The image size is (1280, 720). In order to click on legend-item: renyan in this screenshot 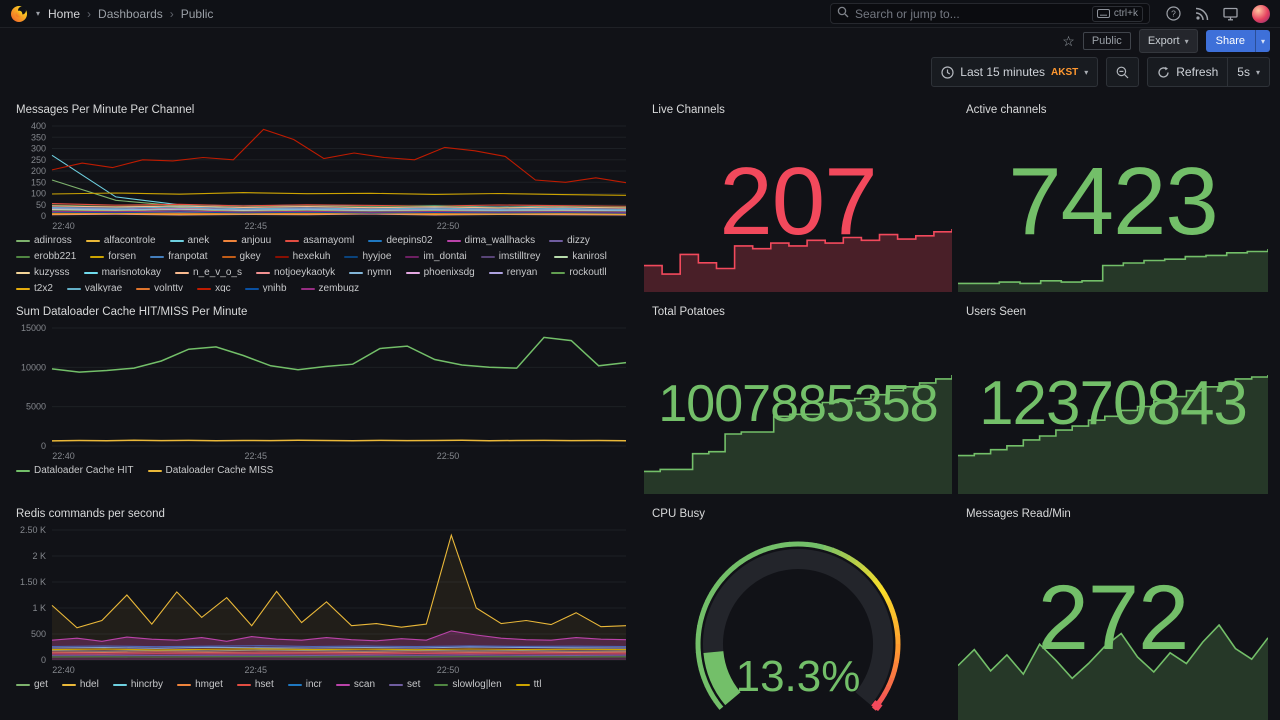, I will do `click(512, 273)`.